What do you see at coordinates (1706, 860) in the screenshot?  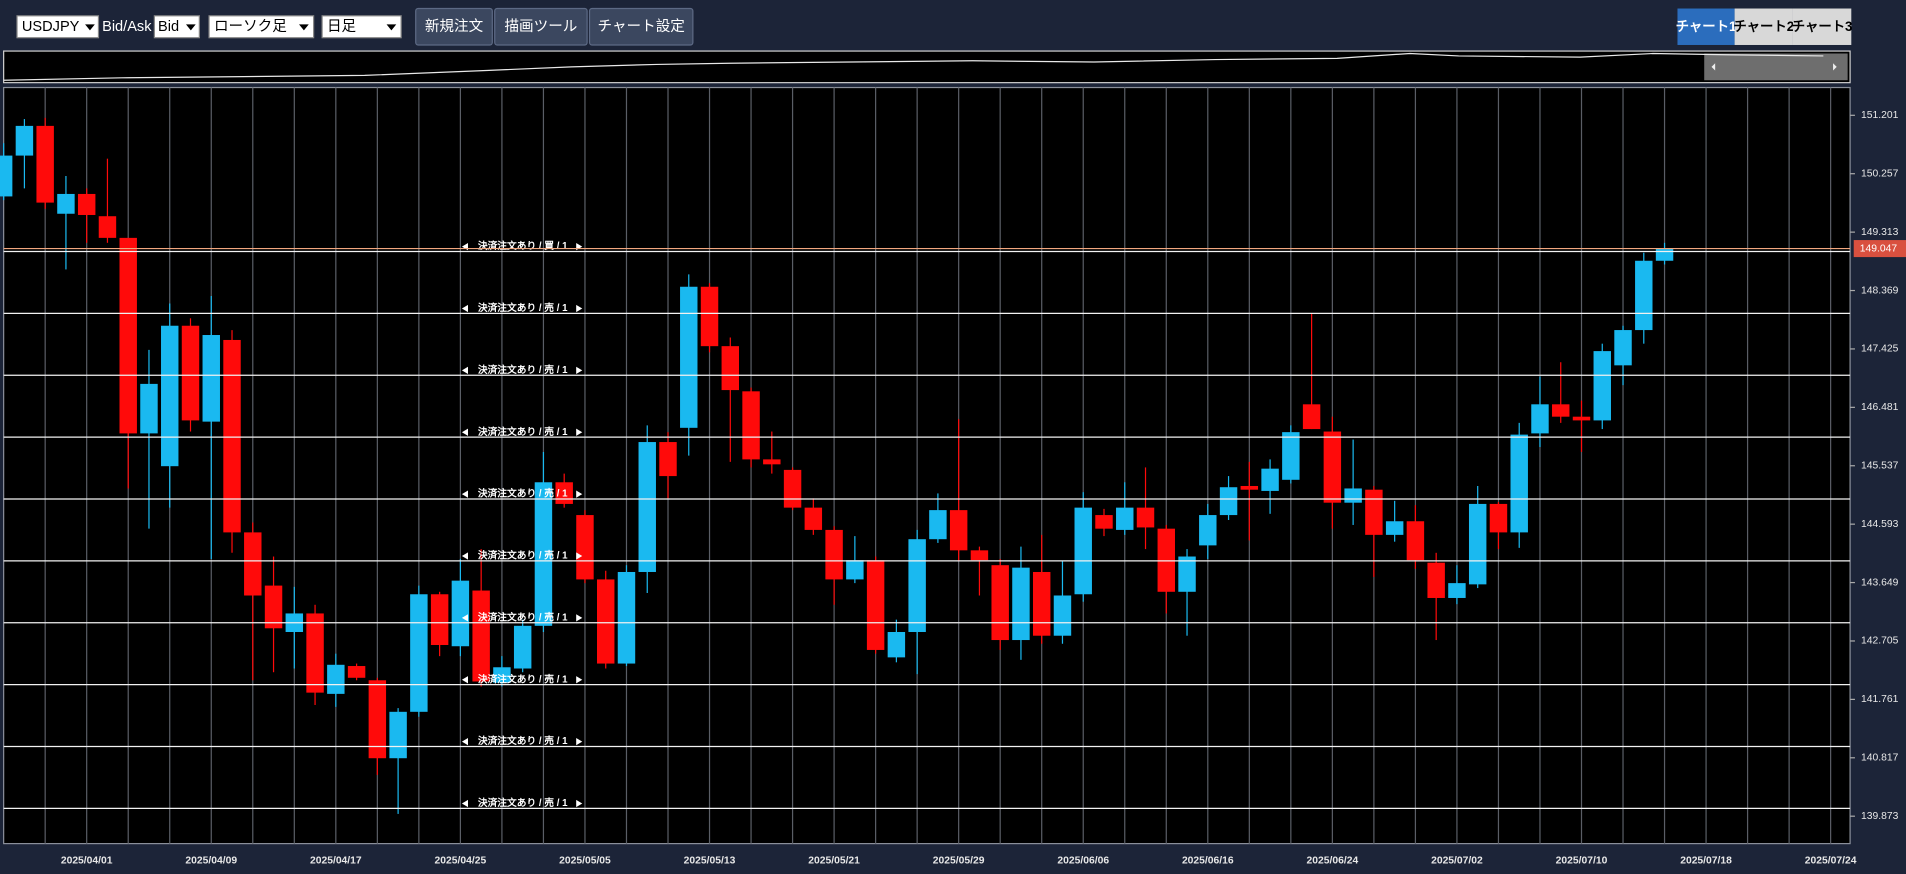 I see `x-tick-label: 2025/07/18` at bounding box center [1706, 860].